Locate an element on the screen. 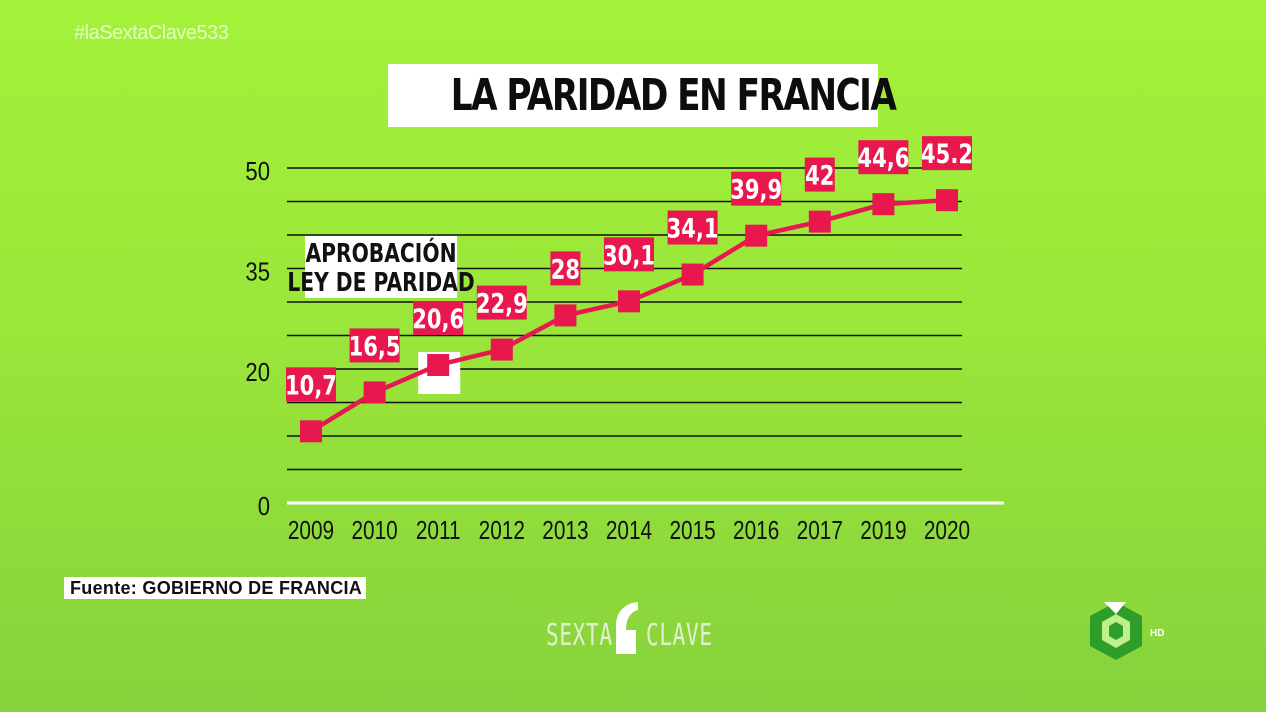 The image size is (1266, 712). data-label: 44,6 is located at coordinates (883, 158).